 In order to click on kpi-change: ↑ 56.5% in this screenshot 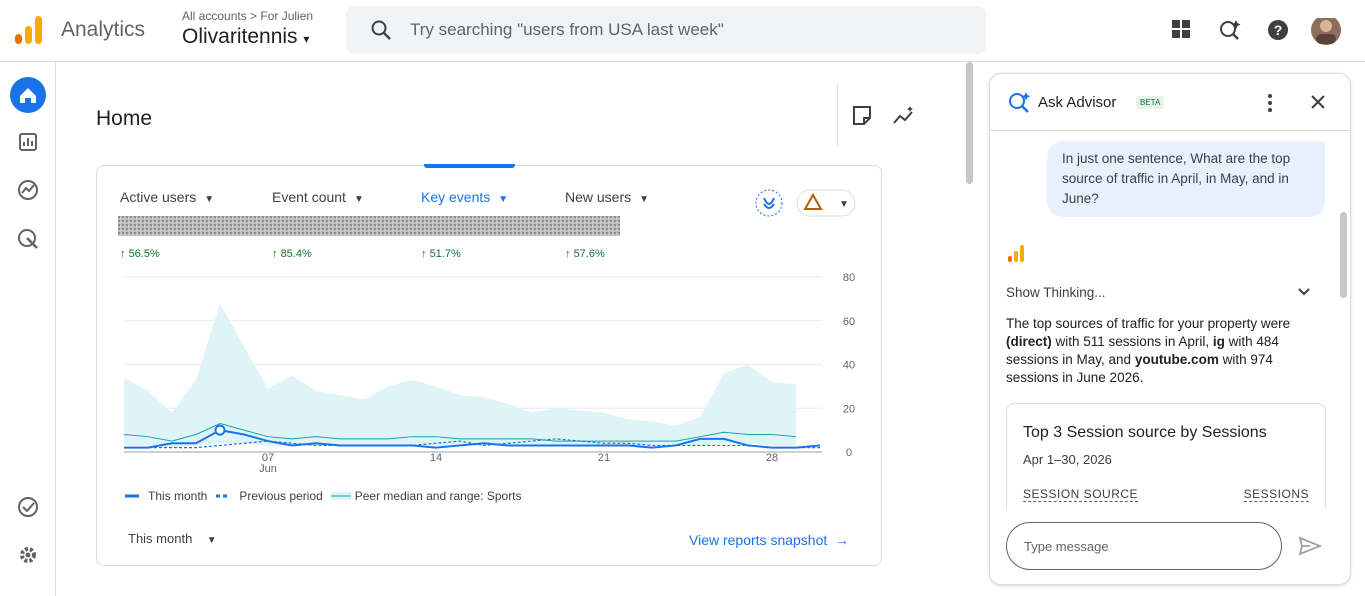, I will do `click(140, 254)`.